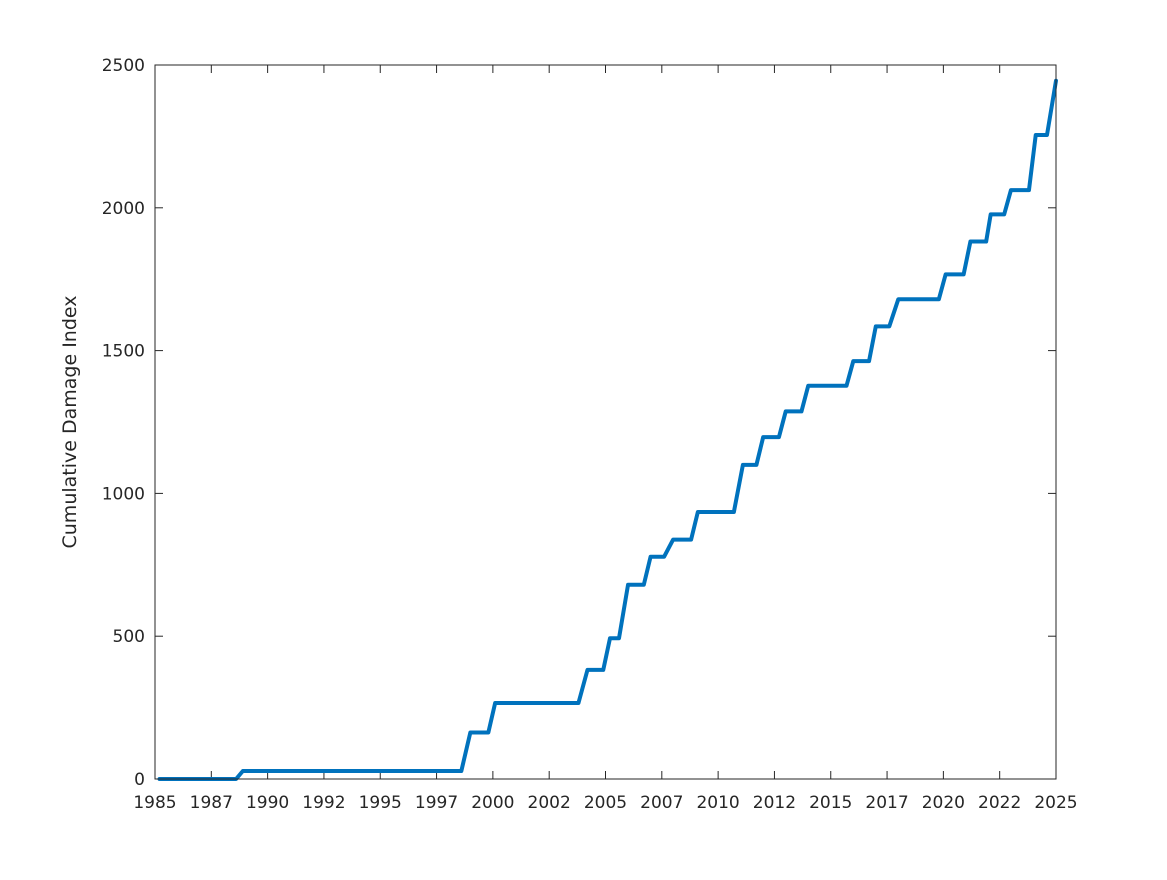 Image resolution: width=1167 pixels, height=880 pixels. What do you see at coordinates (999, 803) in the screenshot?
I see `x-tick-label: 2022` at bounding box center [999, 803].